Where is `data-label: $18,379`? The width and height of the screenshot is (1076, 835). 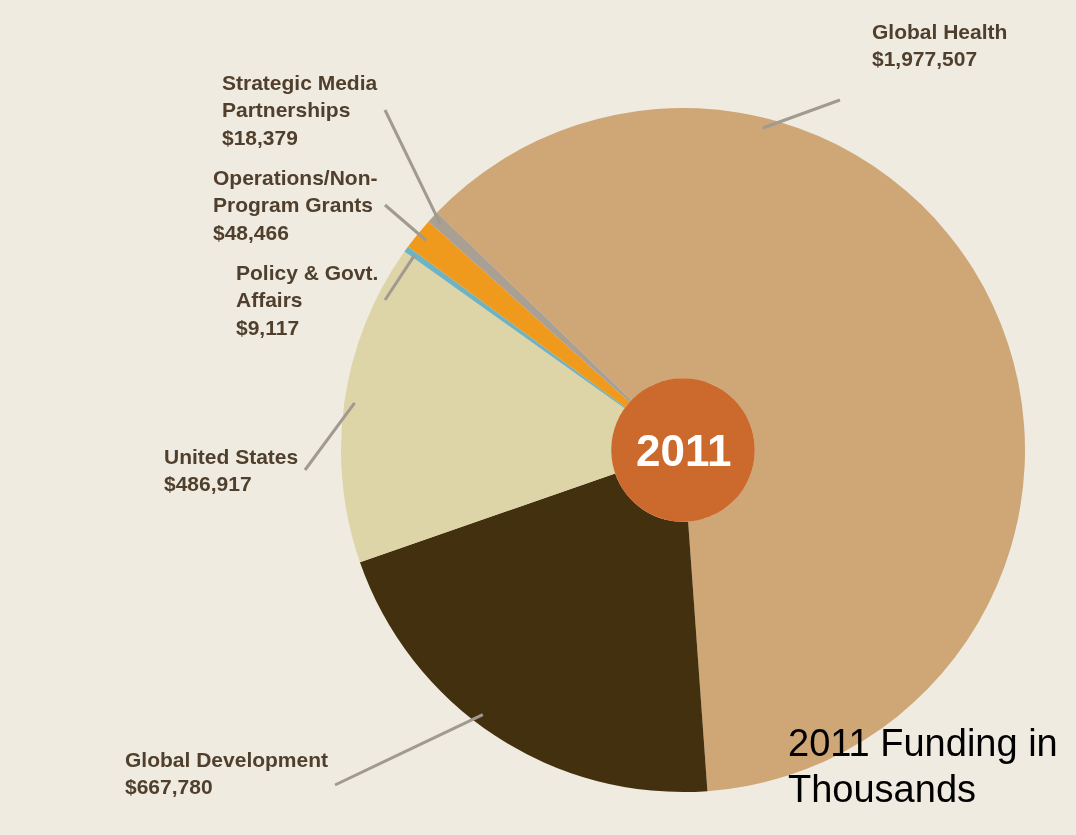
data-label: $18,379 is located at coordinates (260, 137).